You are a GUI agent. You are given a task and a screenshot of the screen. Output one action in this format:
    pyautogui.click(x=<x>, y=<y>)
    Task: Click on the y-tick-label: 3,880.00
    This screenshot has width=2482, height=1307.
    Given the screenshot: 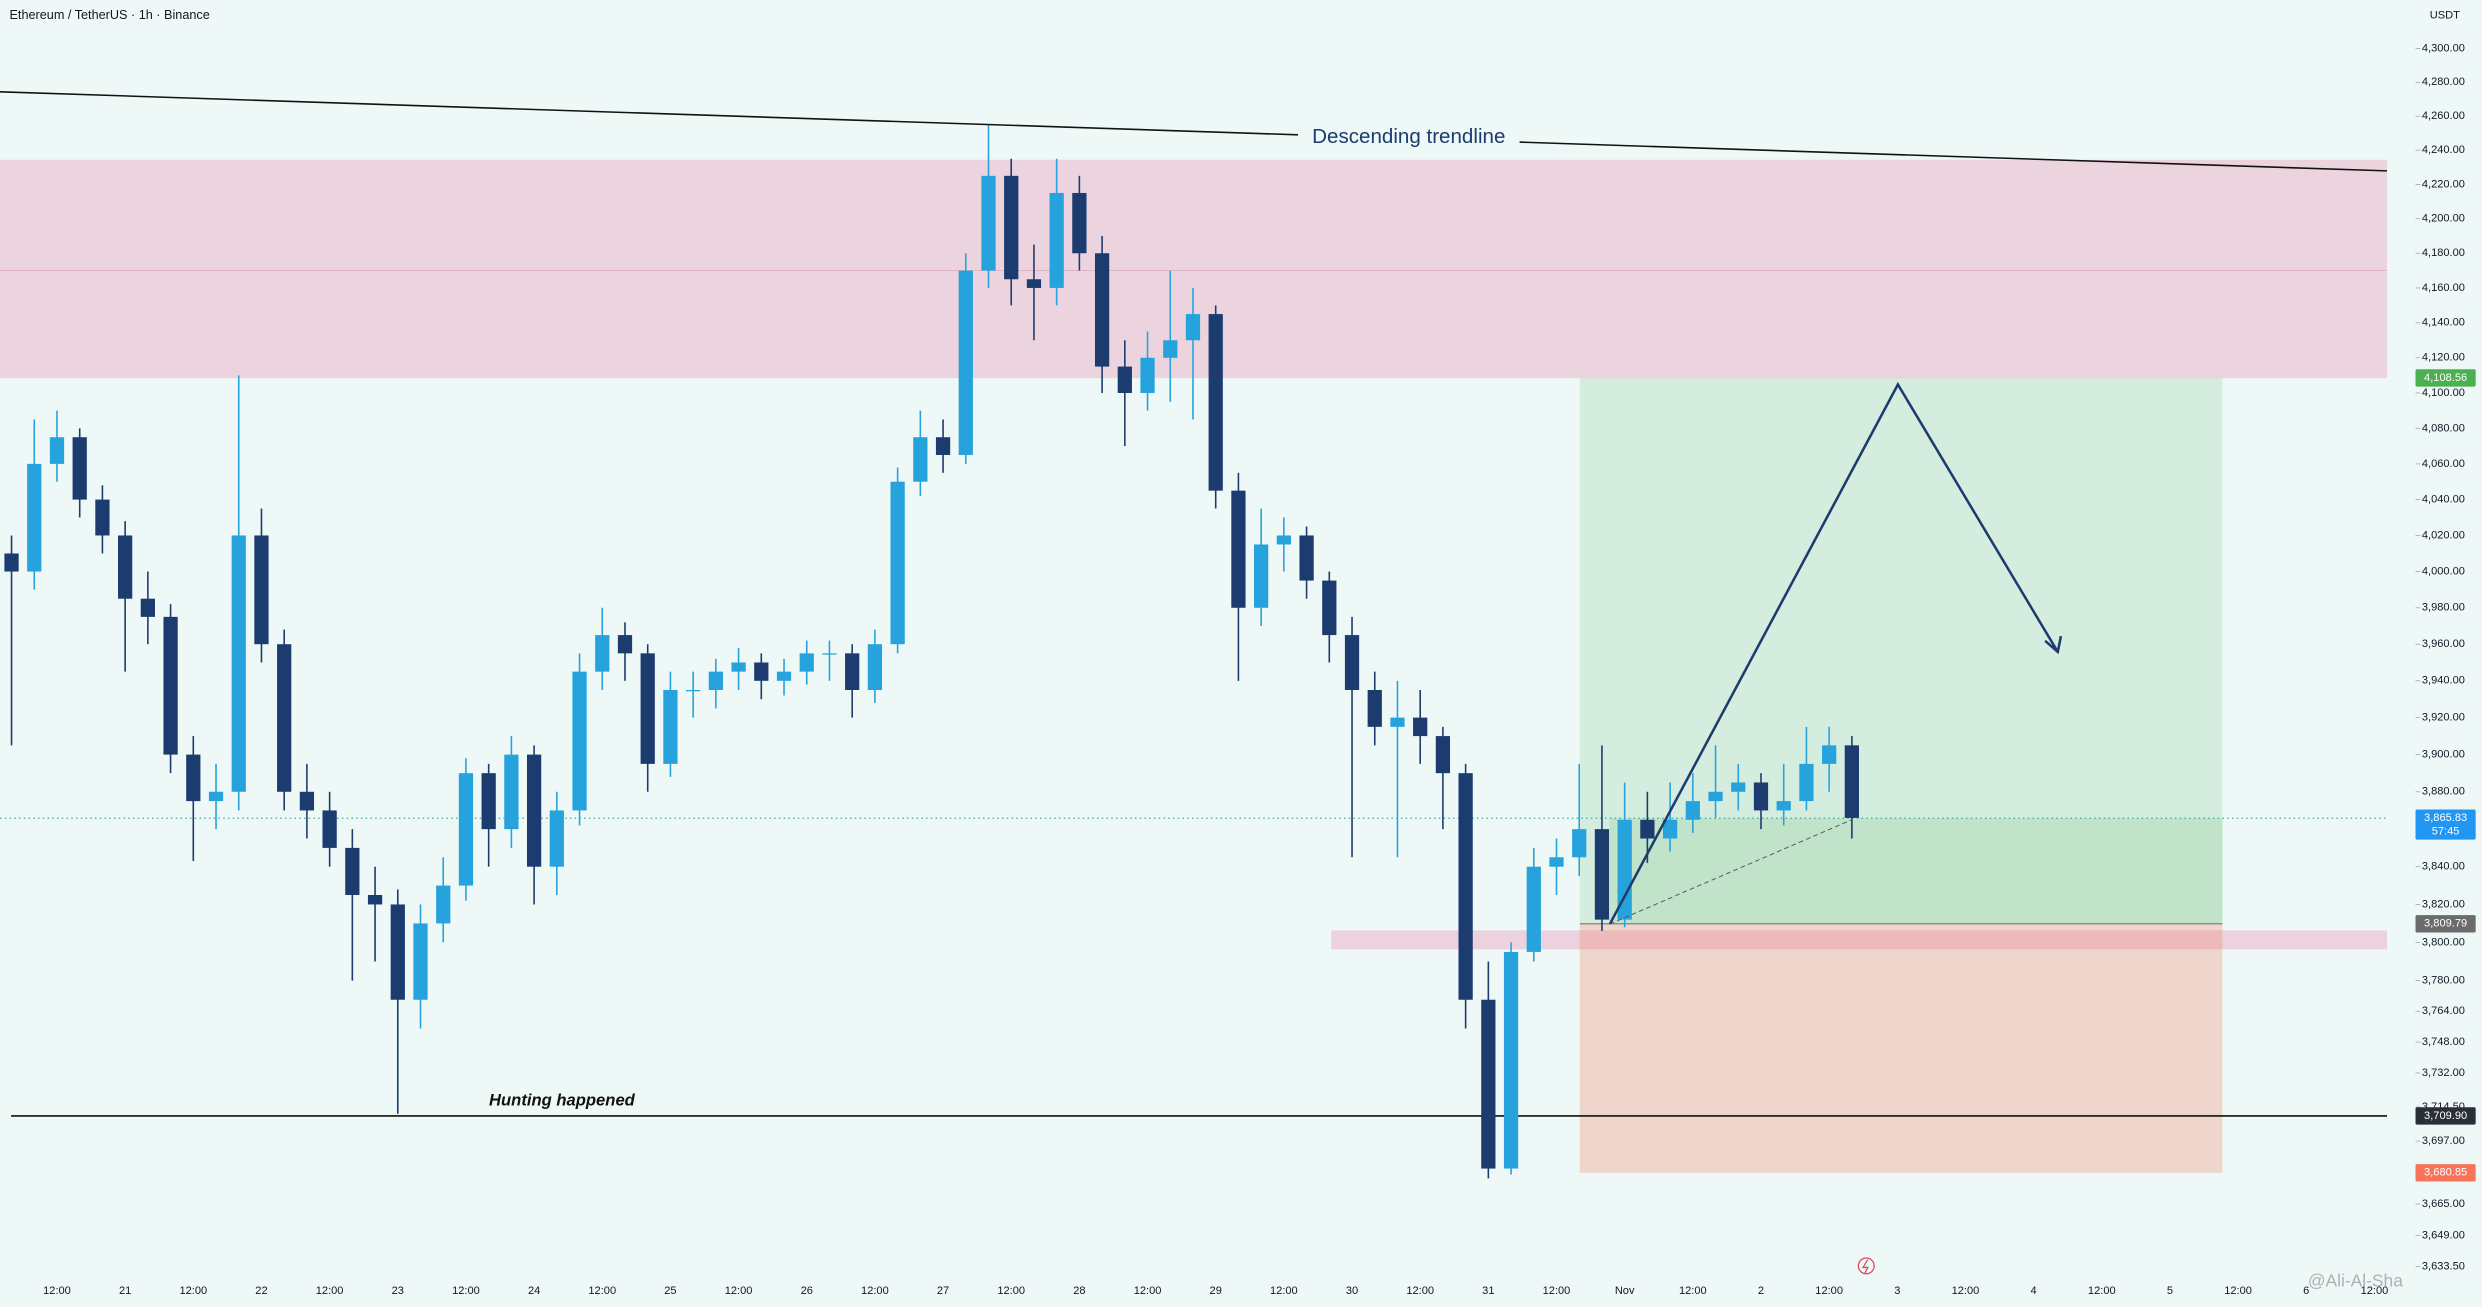 What is the action you would take?
    pyautogui.click(x=2443, y=792)
    